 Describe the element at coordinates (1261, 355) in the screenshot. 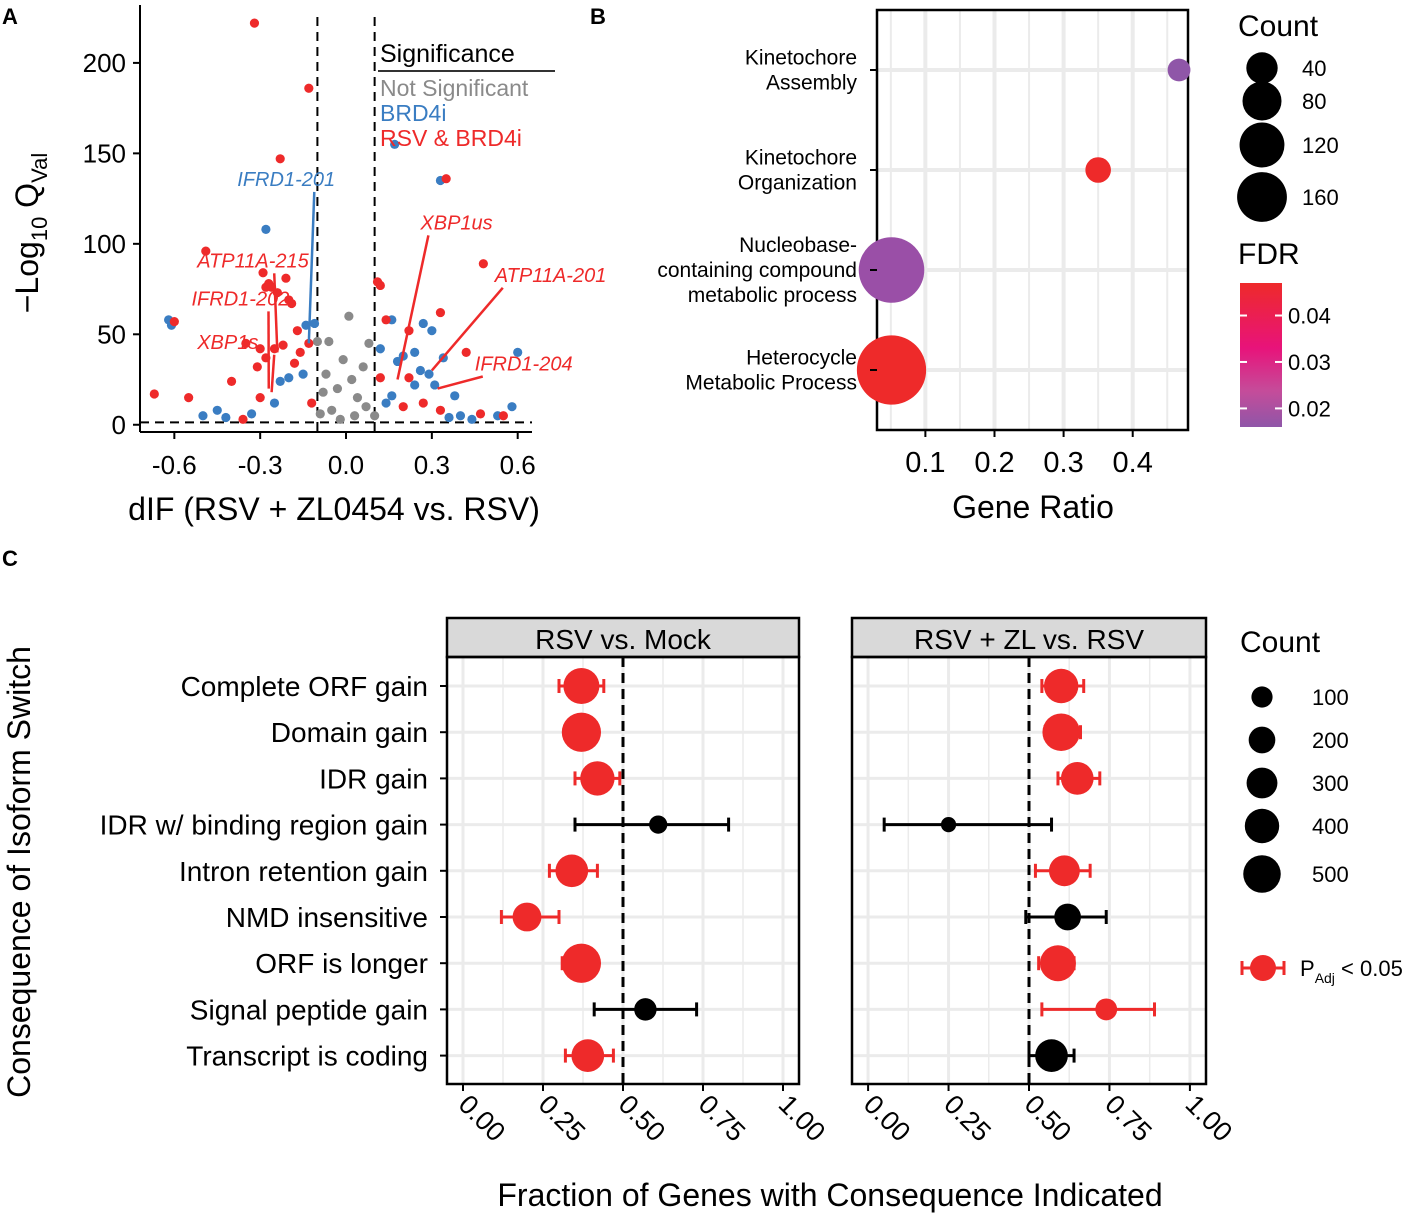

I see `fdr-colorbar` at that location.